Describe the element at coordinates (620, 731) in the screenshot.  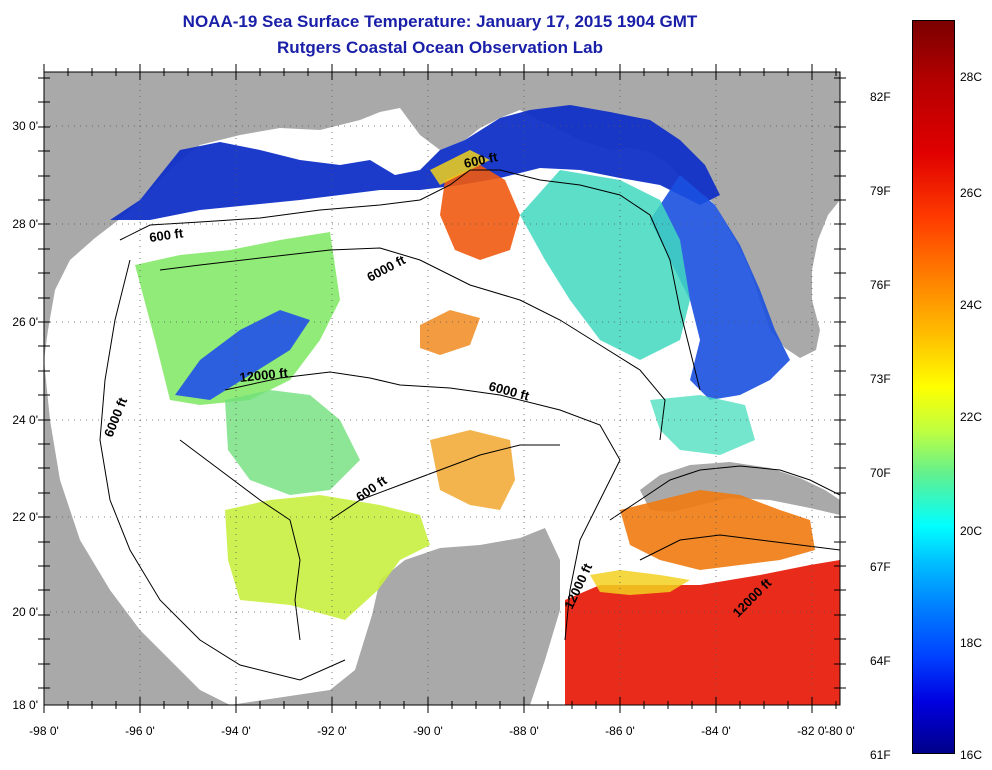
I see `lon-label: -86 0'` at that location.